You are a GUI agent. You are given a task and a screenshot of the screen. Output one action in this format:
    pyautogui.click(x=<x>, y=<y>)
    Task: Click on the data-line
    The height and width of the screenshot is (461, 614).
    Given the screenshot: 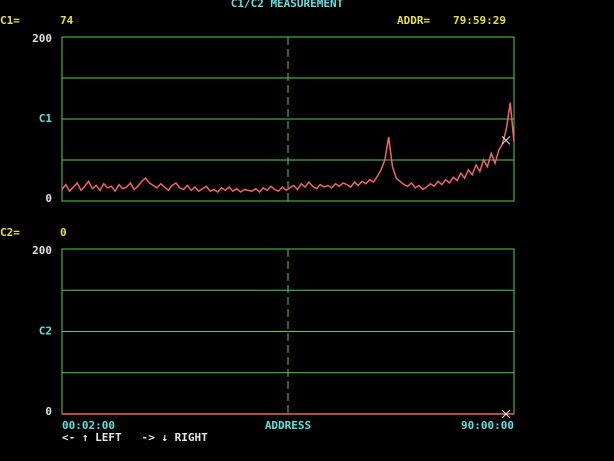 What is the action you would take?
    pyautogui.click(x=288, y=148)
    